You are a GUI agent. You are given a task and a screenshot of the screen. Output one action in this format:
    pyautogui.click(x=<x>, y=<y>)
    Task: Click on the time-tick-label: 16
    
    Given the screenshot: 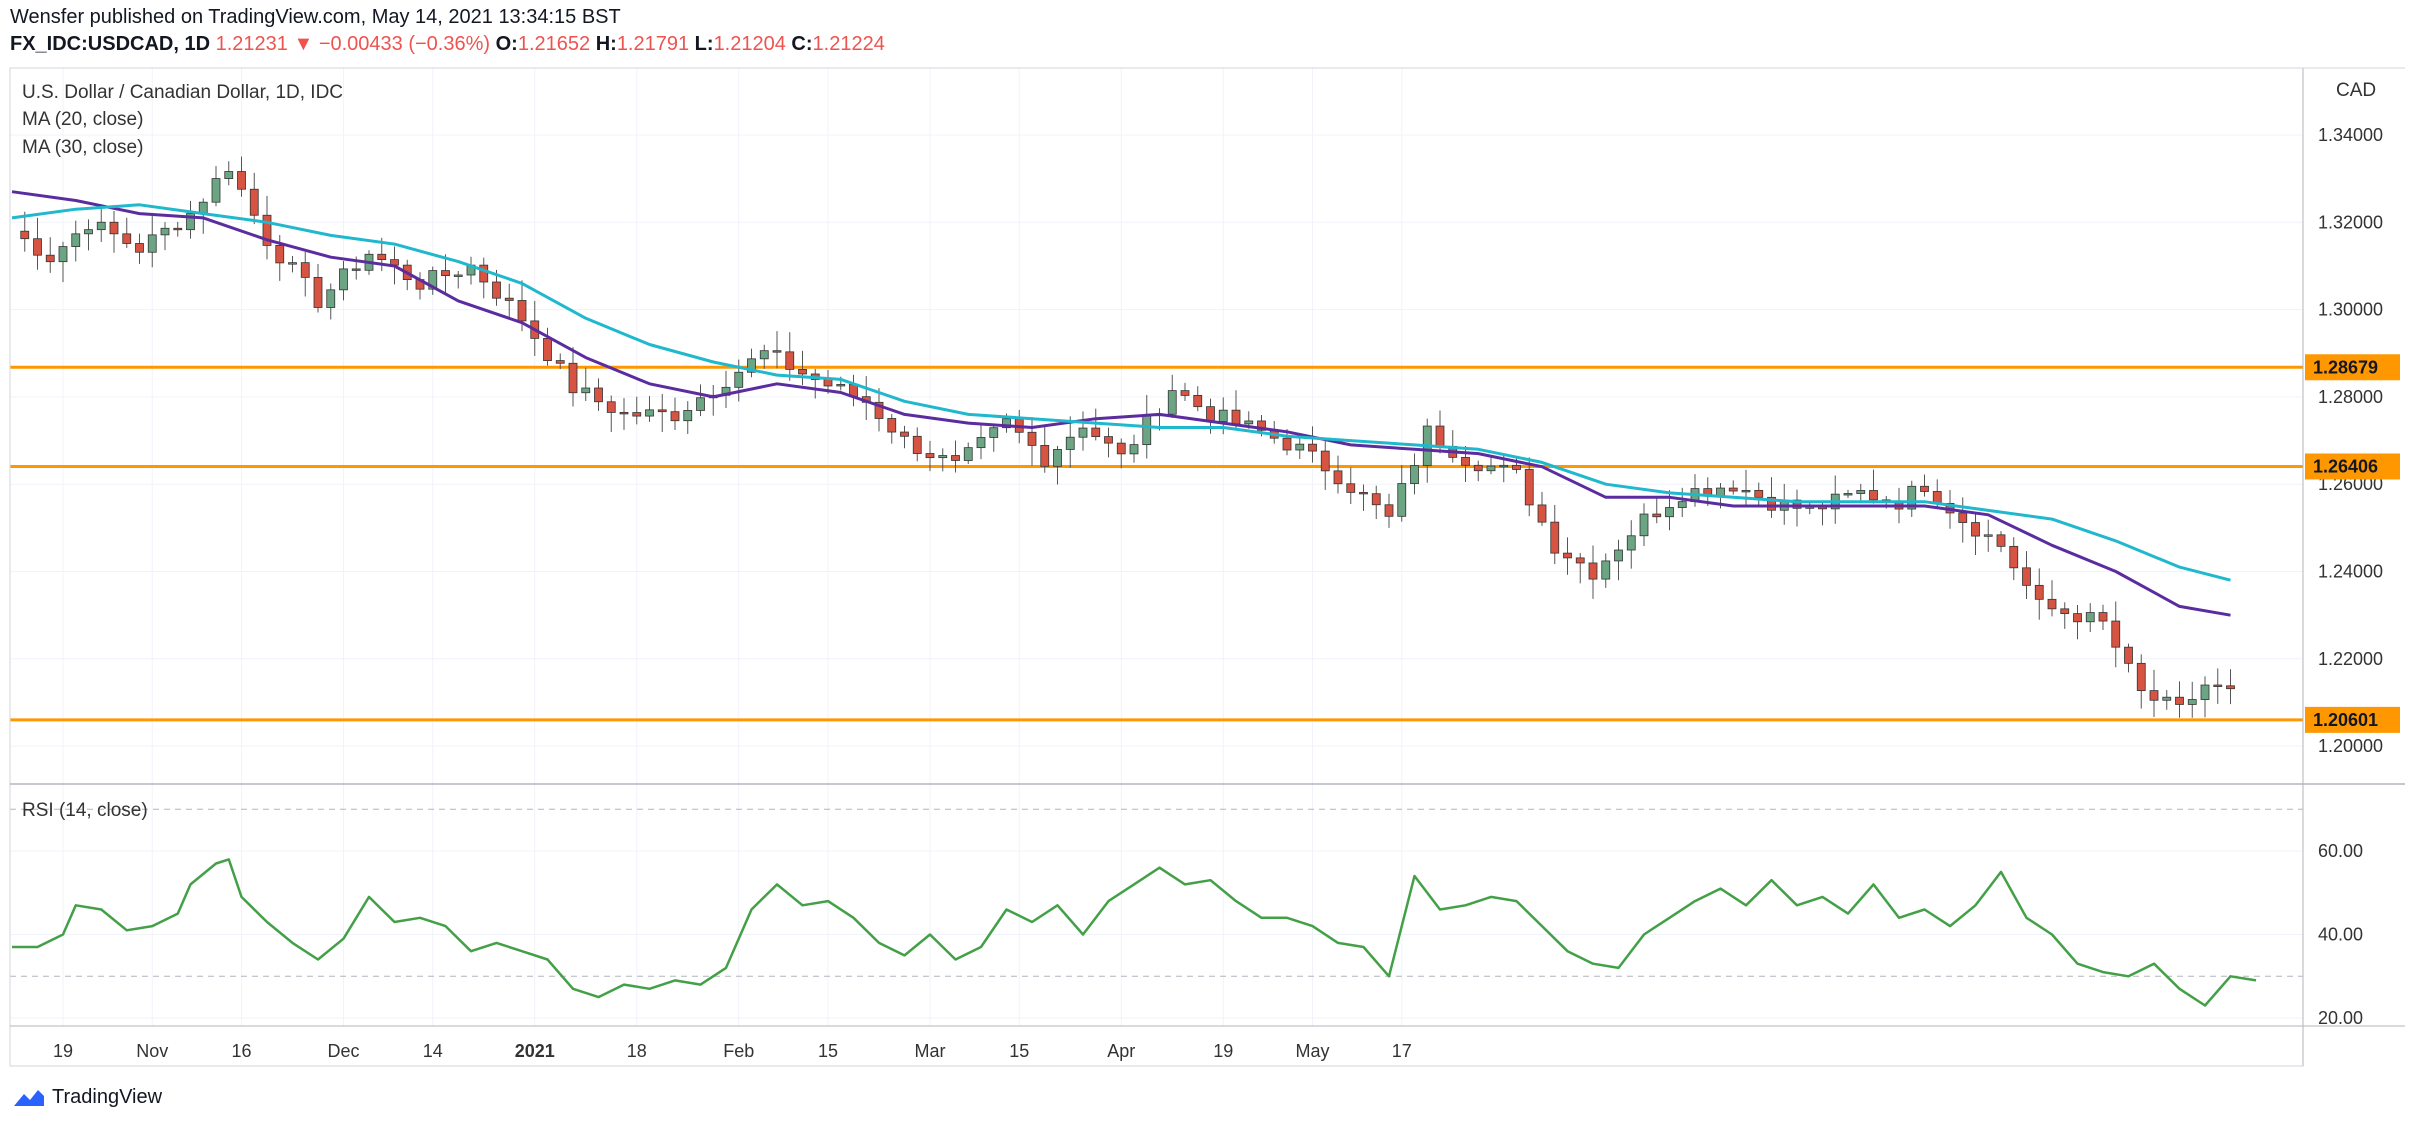 What is the action you would take?
    pyautogui.click(x=241, y=1051)
    